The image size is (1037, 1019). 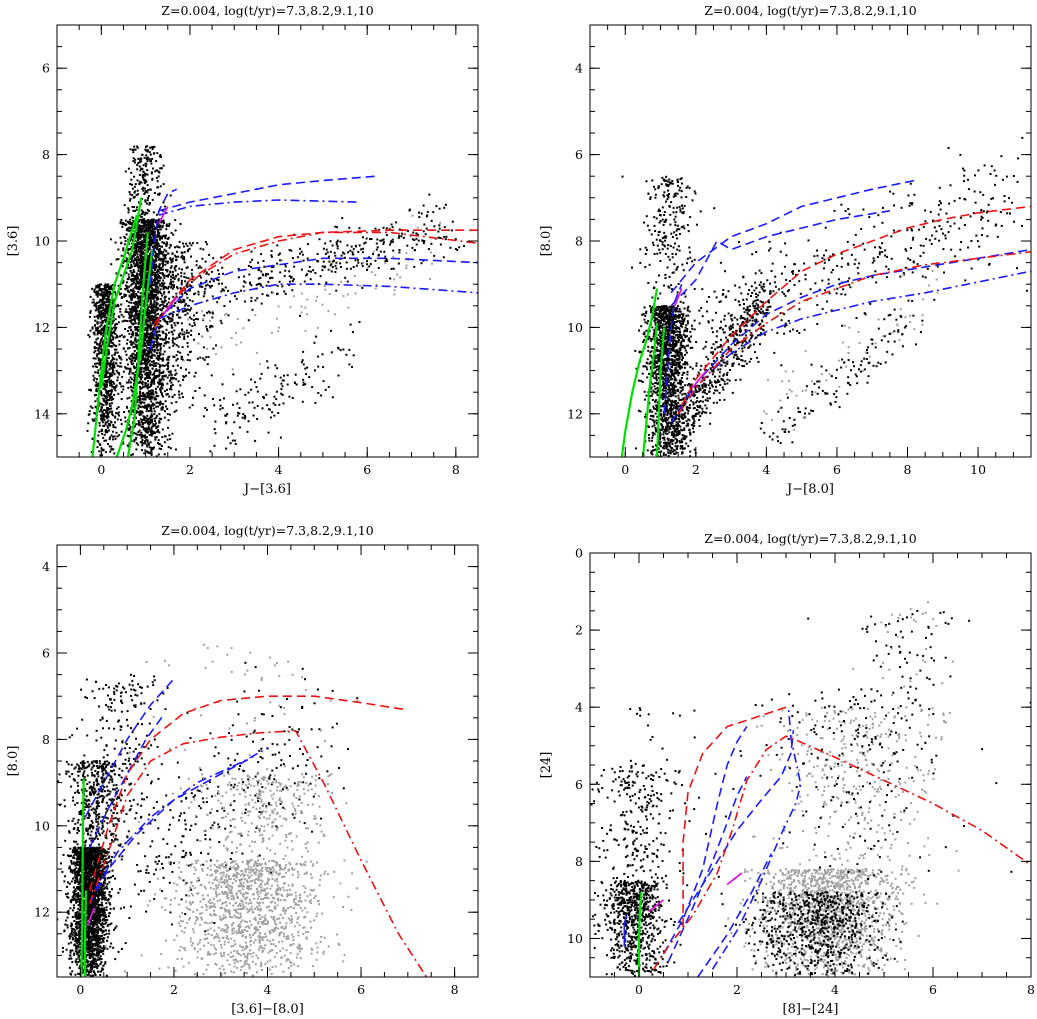 What do you see at coordinates (46, 154) in the screenshot?
I see `y-tick-label: 8` at bounding box center [46, 154].